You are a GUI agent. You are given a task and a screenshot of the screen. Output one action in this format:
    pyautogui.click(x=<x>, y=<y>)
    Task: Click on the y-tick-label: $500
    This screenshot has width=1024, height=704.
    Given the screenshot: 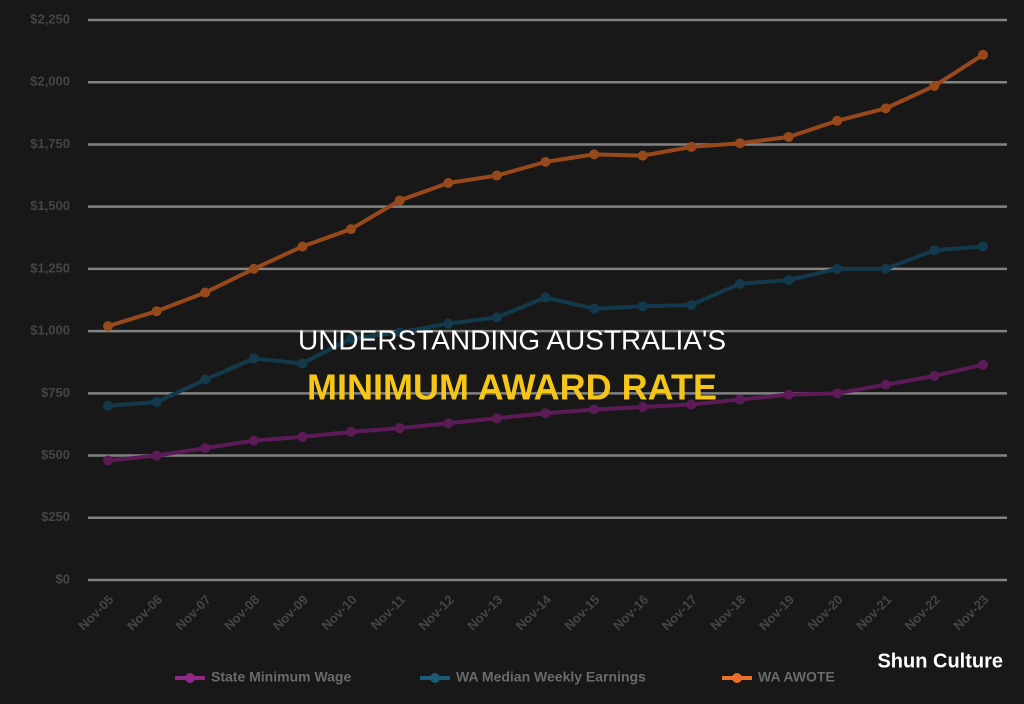 What is the action you would take?
    pyautogui.click(x=55, y=454)
    